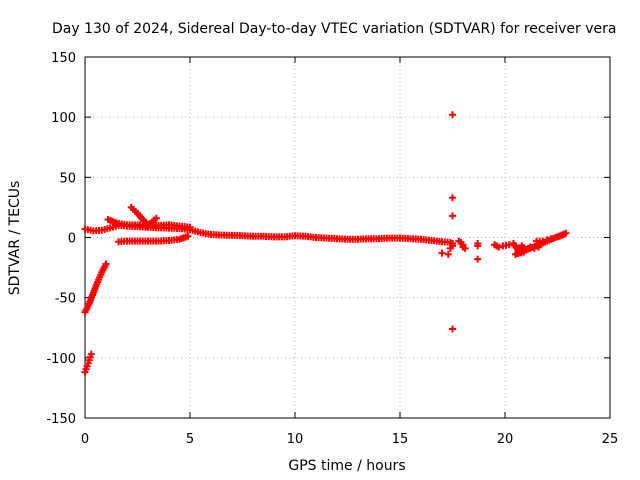 The width and height of the screenshot is (640, 480). What do you see at coordinates (61, 359) in the screenshot?
I see `y-tick-label: -100` at bounding box center [61, 359].